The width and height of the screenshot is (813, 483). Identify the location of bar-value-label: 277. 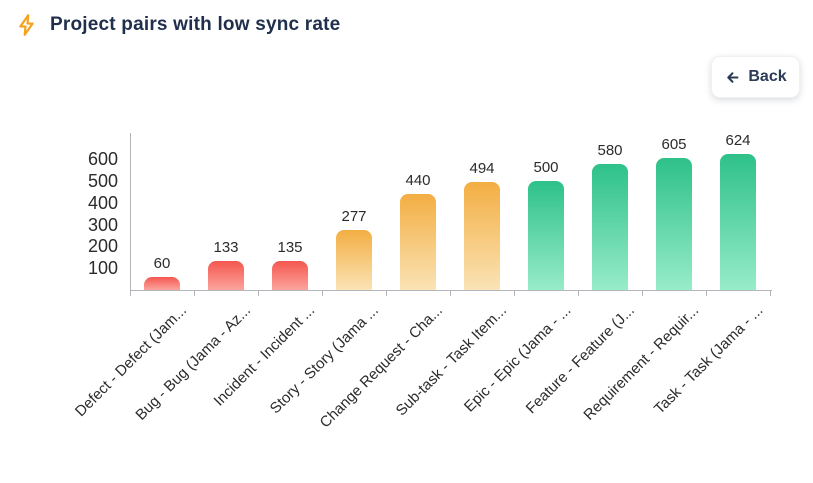
(354, 216).